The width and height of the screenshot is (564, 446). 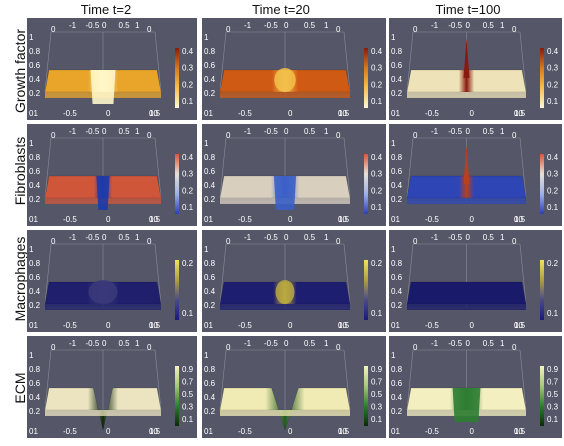 What do you see at coordinates (20, 171) in the screenshot?
I see `row-title: Fibroblasts` at bounding box center [20, 171].